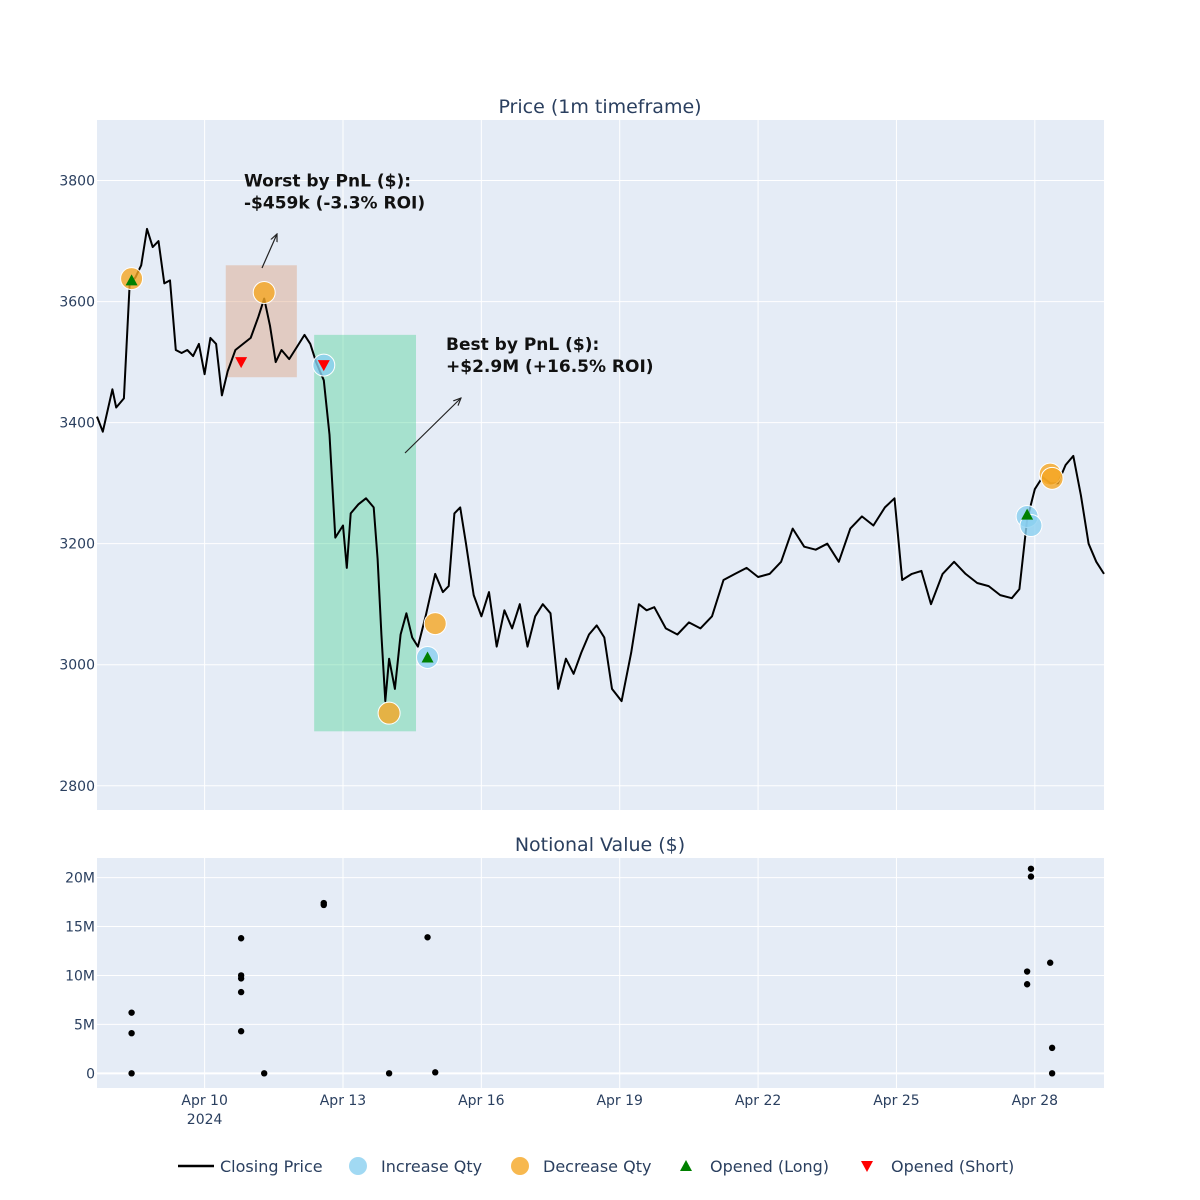 Image resolution: width=1200 pixels, height=1200 pixels. What do you see at coordinates (686, 1165) in the screenshot?
I see `legend-opened-long-swatch` at bounding box center [686, 1165].